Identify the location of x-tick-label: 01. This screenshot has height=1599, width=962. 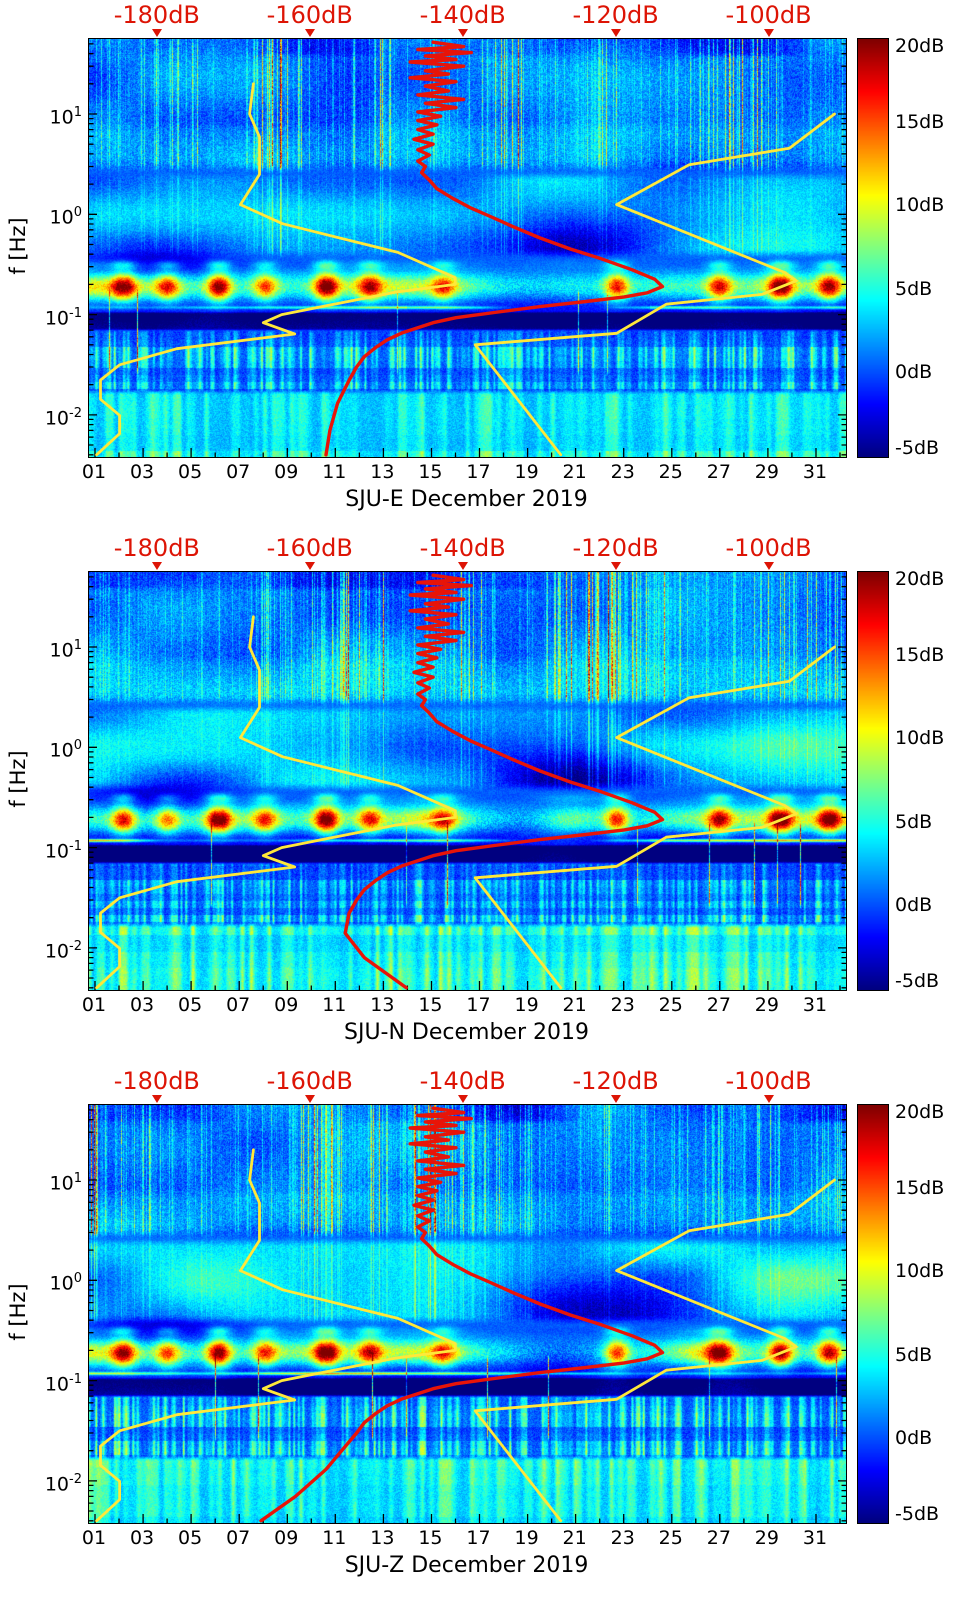
(94, 472).